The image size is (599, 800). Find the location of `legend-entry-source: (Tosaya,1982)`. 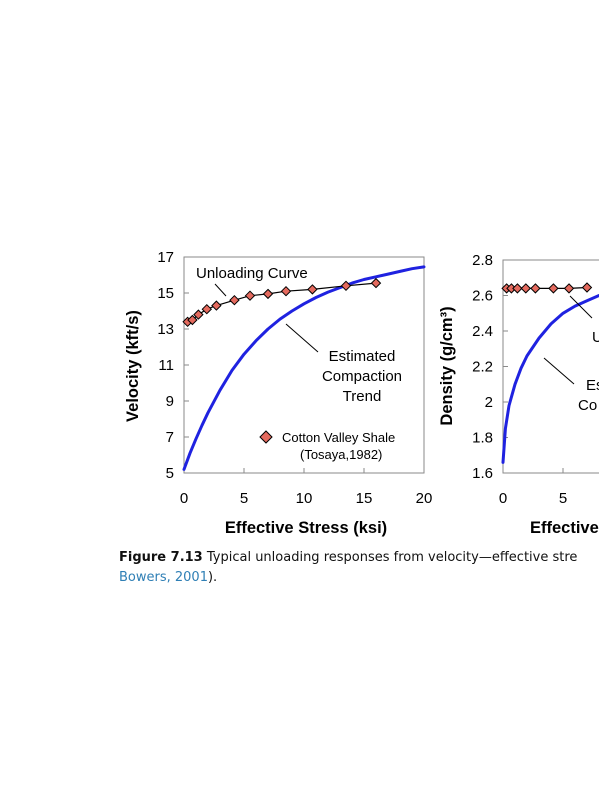

legend-entry-source: (Tosaya,1982) is located at coordinates (341, 454).